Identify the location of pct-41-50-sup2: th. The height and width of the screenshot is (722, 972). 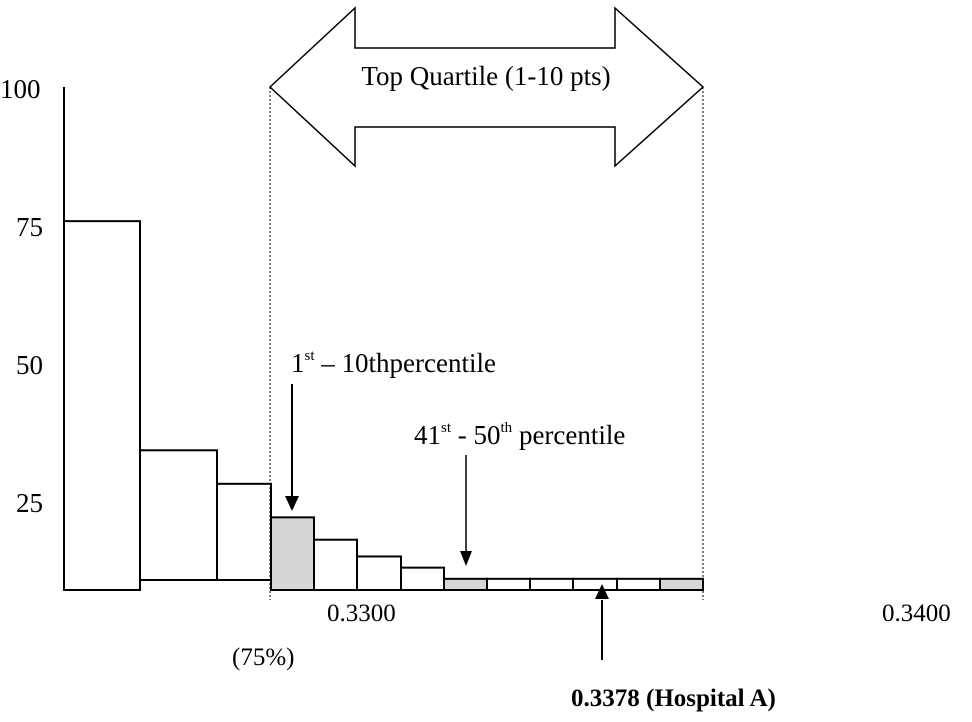
(507, 428).